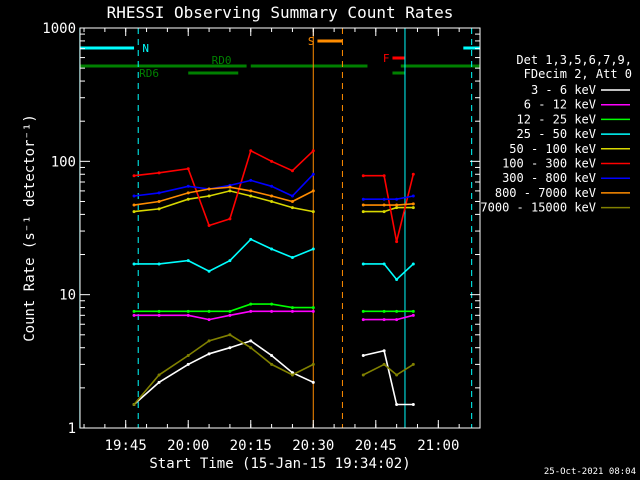  I want to click on series-line-12-25-kev, so click(224, 308).